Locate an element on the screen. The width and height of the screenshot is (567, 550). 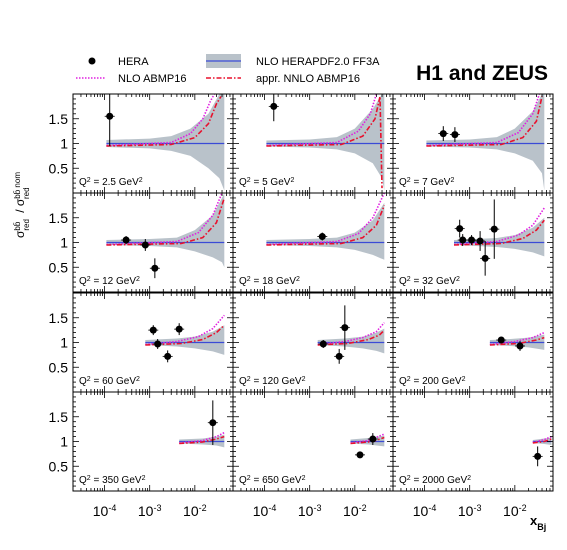
legend-label-abmp16-nnlo: appr. NNLO ABMP16 is located at coordinates (308, 79).